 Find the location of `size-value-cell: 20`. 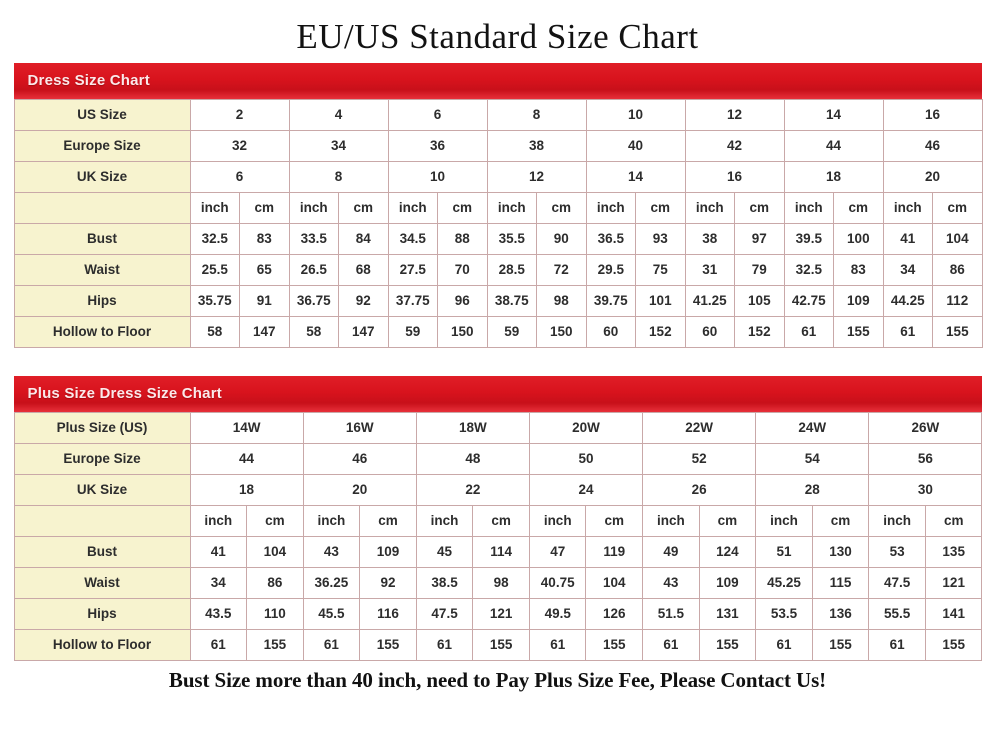

size-value-cell: 20 is located at coordinates (932, 176).